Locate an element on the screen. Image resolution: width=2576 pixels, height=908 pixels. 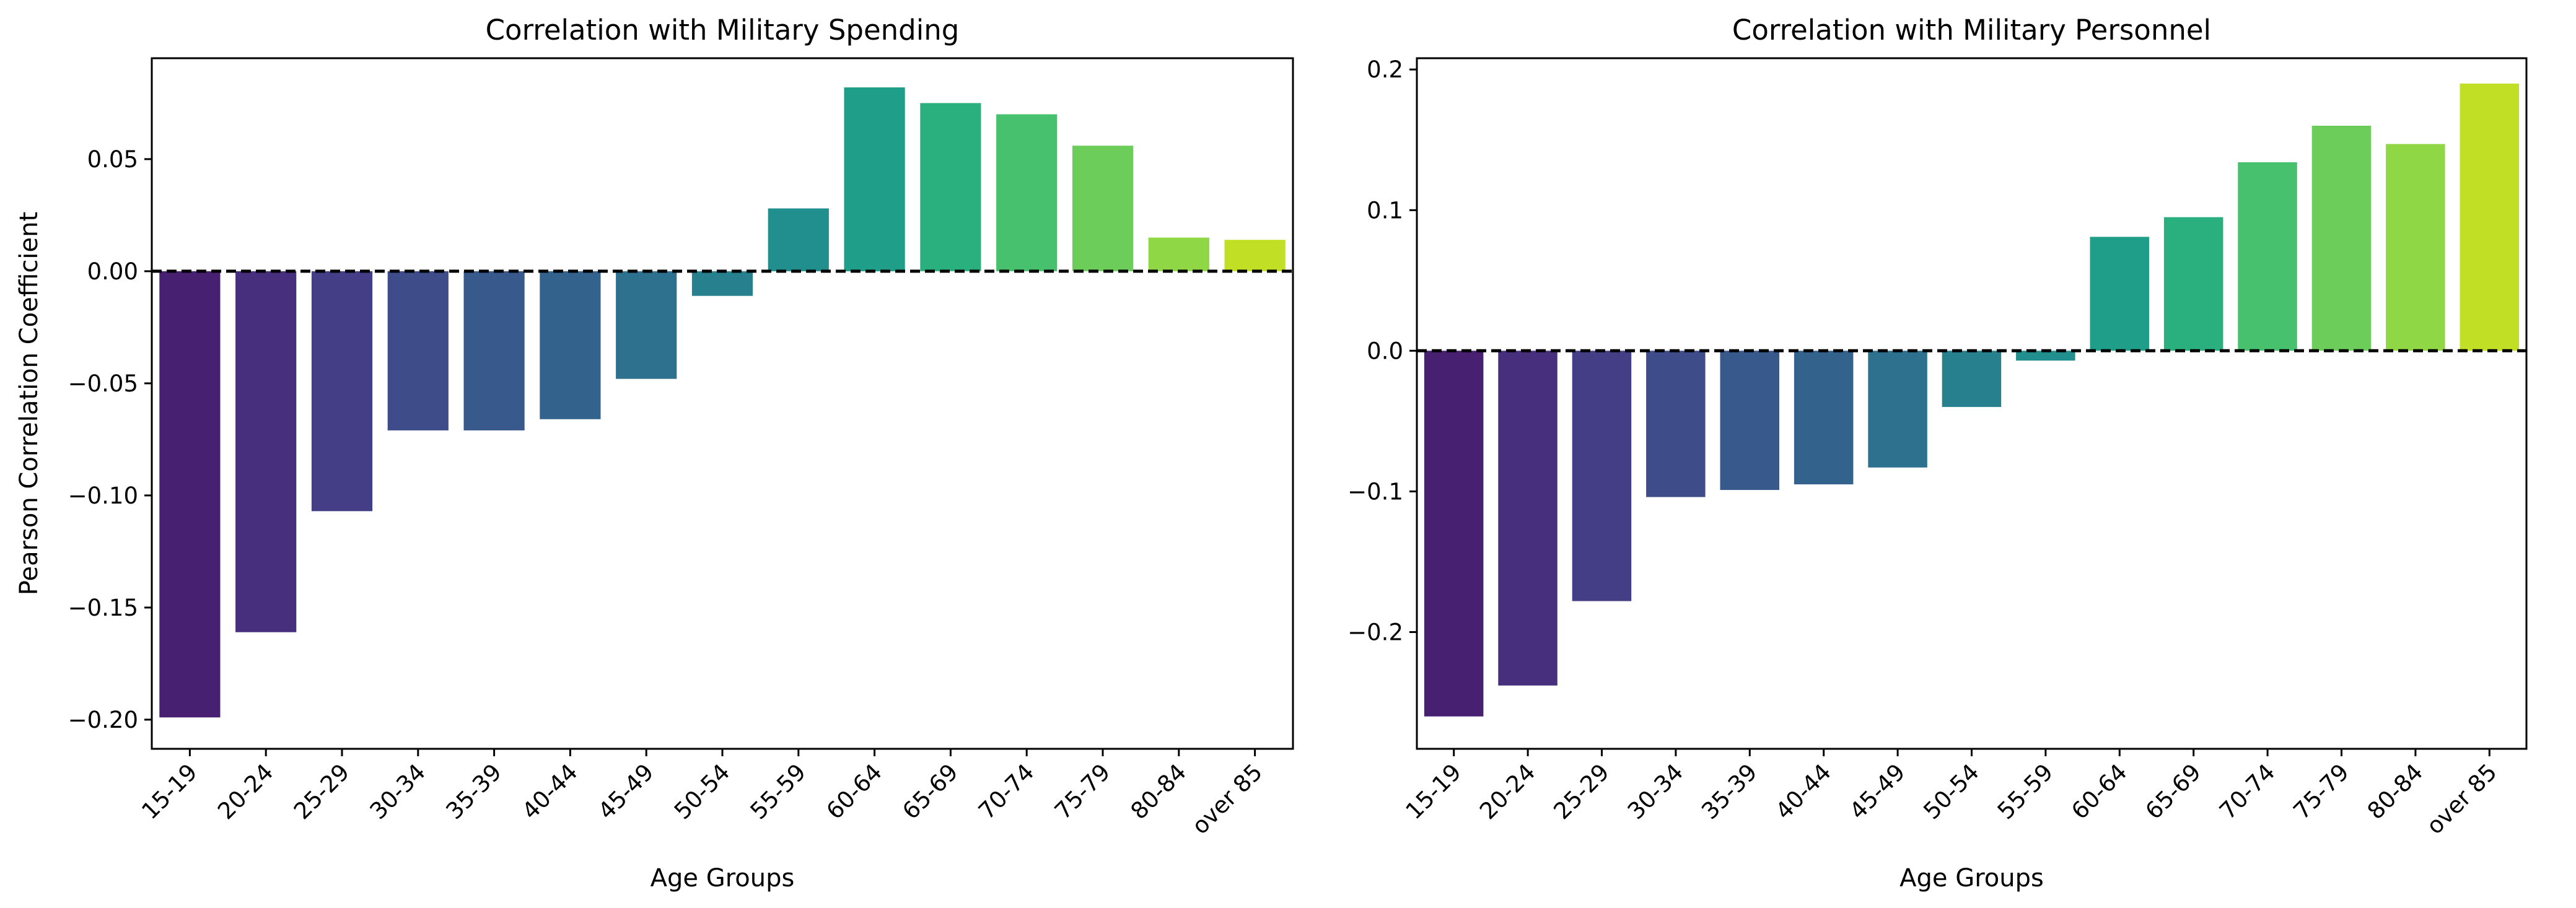
y-axis-label: Pearson Correlation Coefficient is located at coordinates (29, 403).